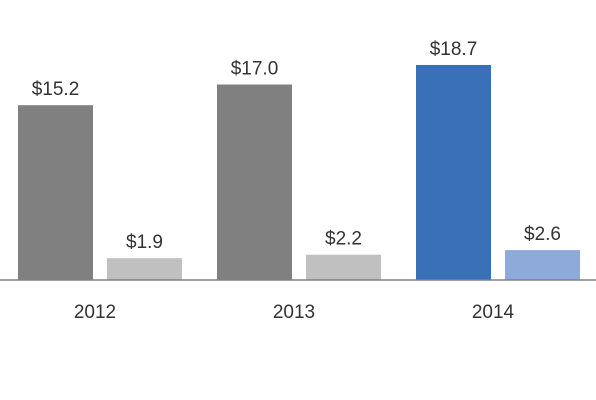 The image size is (596, 400). What do you see at coordinates (343, 239) in the screenshot?
I see `value-label-2013-series-2: $2.2` at bounding box center [343, 239].